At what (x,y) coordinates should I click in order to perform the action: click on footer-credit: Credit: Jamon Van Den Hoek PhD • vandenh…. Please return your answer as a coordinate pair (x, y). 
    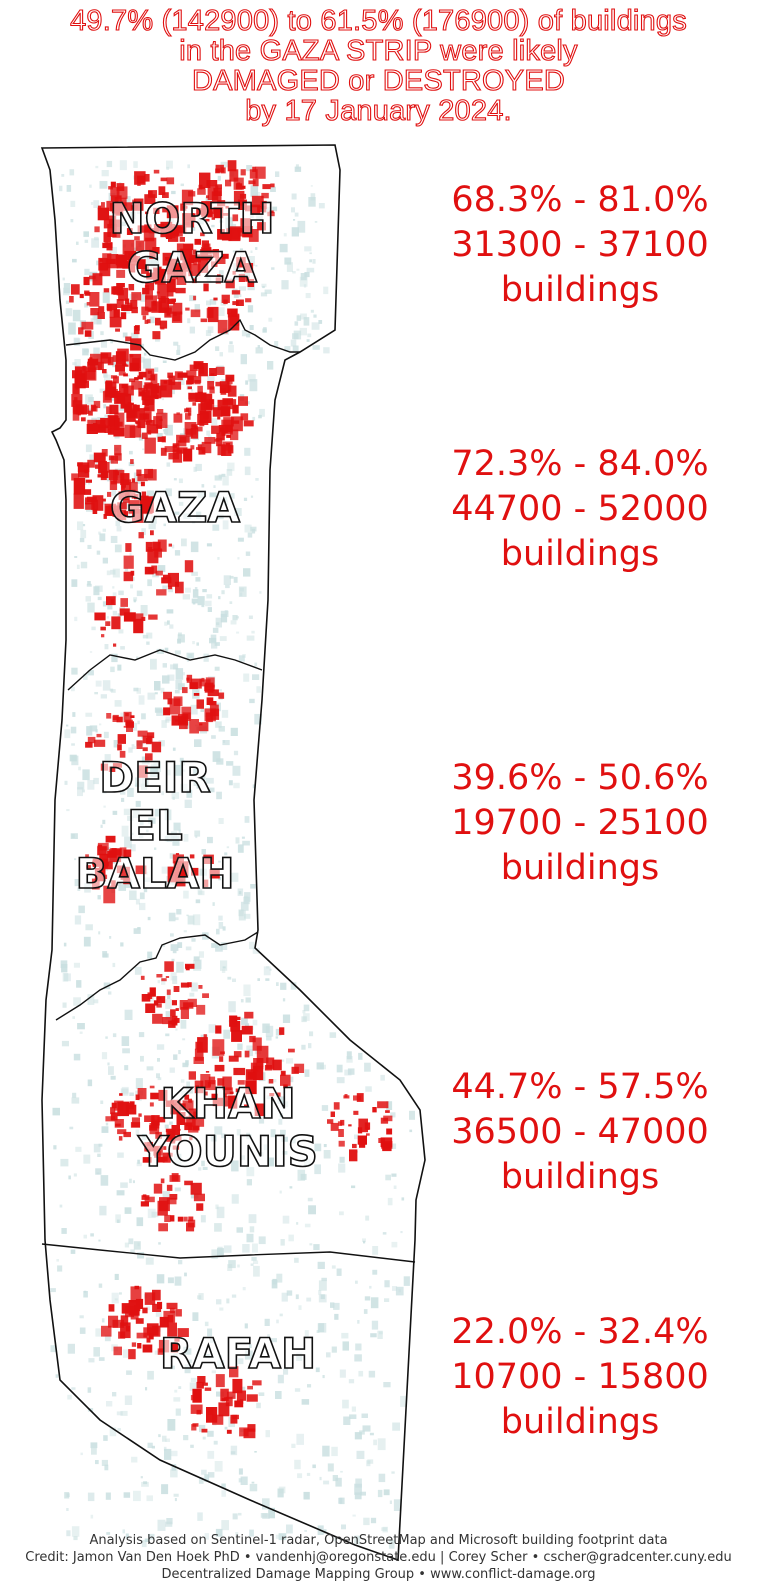
    Looking at the image, I should click on (378, 1557).